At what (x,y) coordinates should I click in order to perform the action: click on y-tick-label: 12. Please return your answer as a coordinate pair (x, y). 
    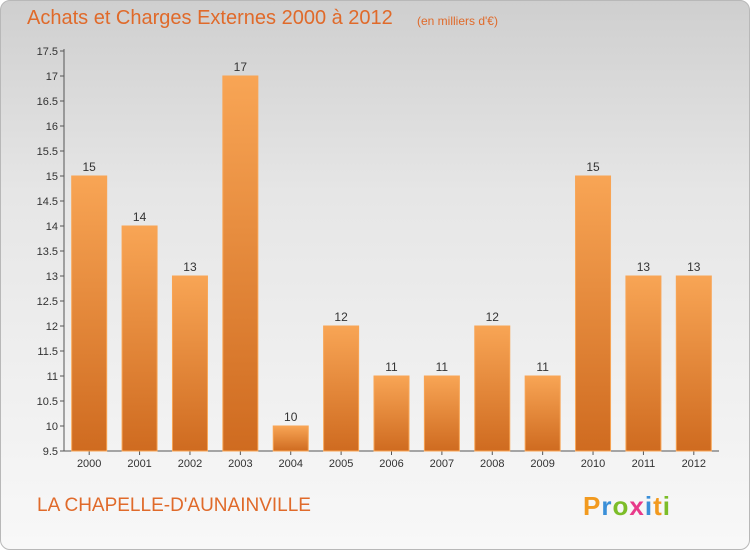
    Looking at the image, I should click on (52, 327).